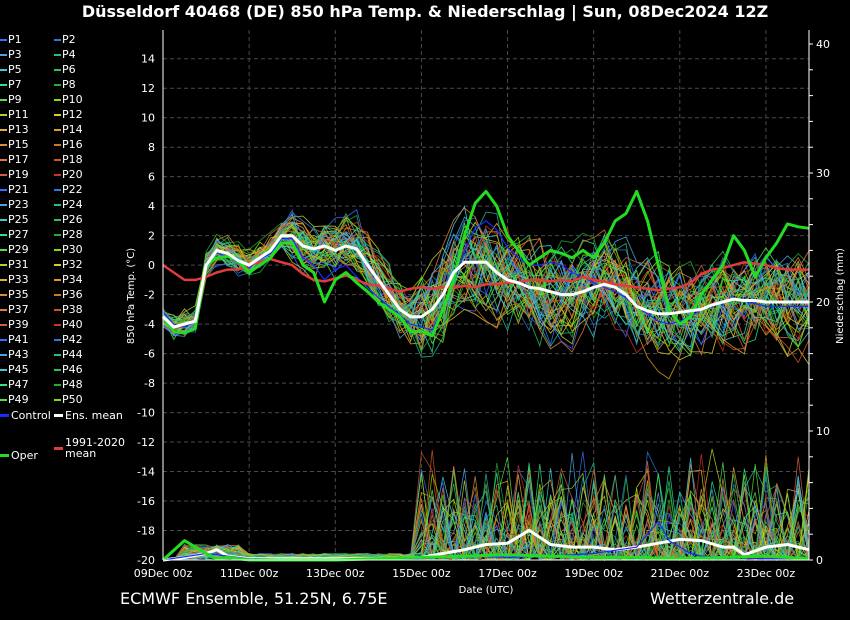 The image size is (850, 620). What do you see at coordinates (69, 39) in the screenshot?
I see `legend-label: P2` at bounding box center [69, 39].